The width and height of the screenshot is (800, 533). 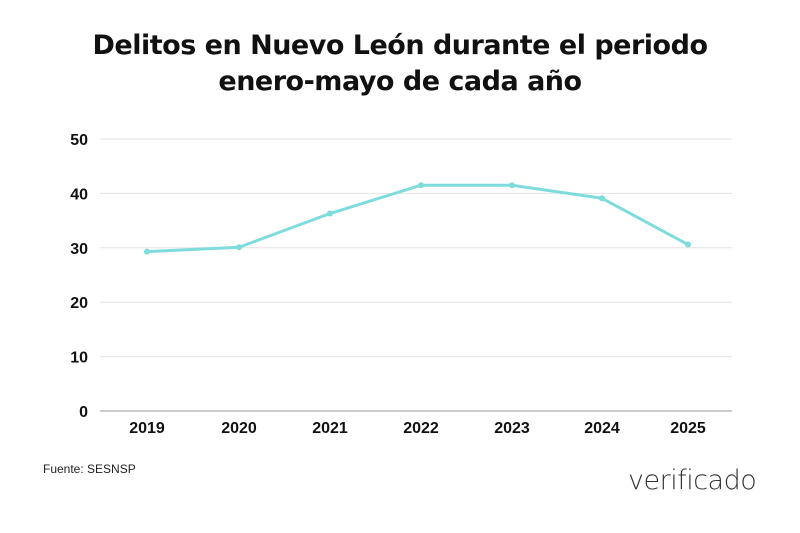 I want to click on series-line, so click(x=417, y=218).